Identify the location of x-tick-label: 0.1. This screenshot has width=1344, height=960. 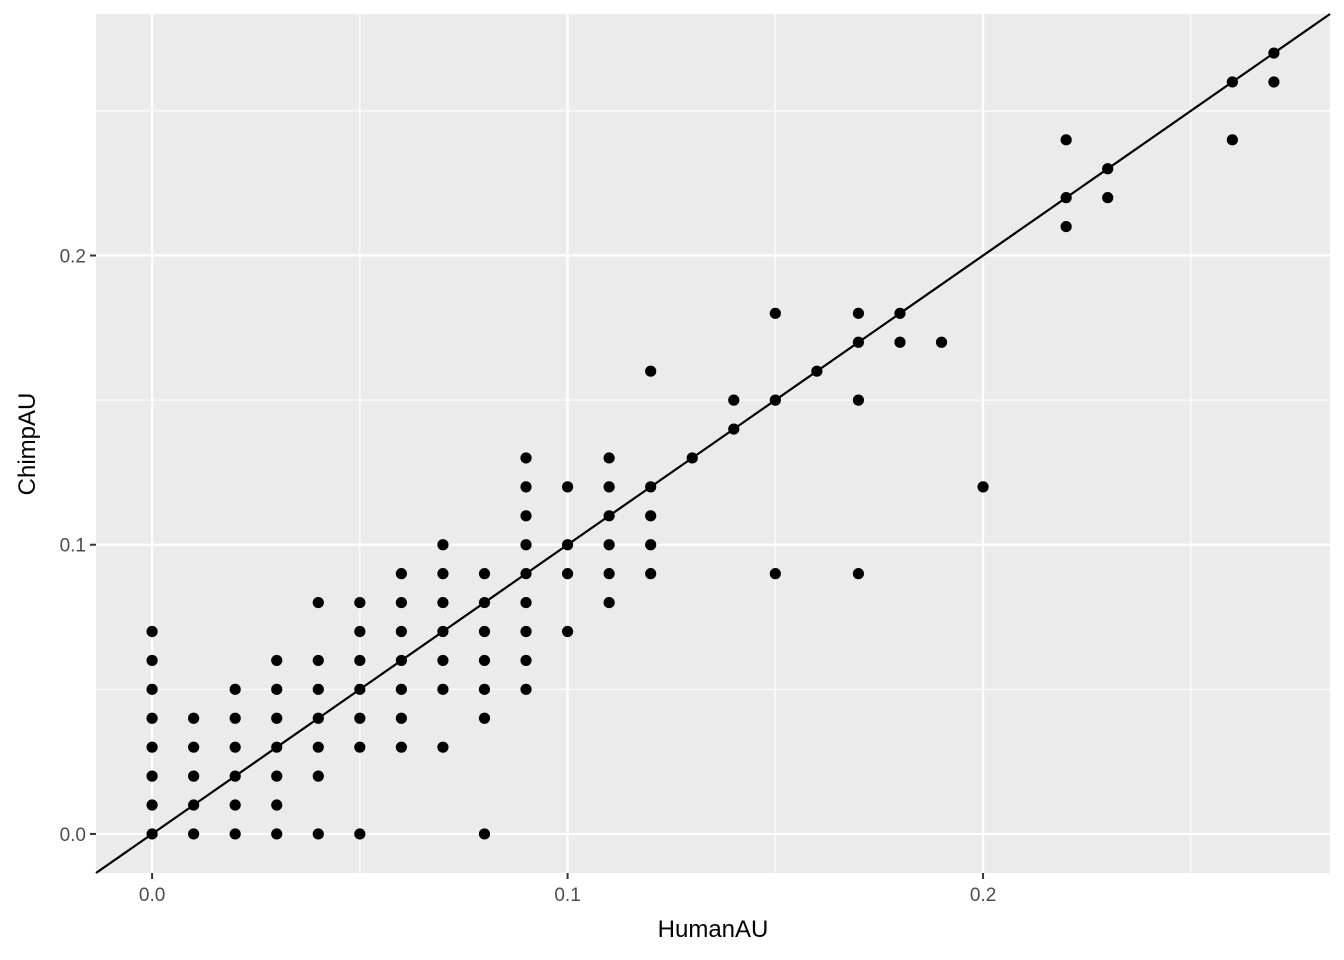
(567, 895).